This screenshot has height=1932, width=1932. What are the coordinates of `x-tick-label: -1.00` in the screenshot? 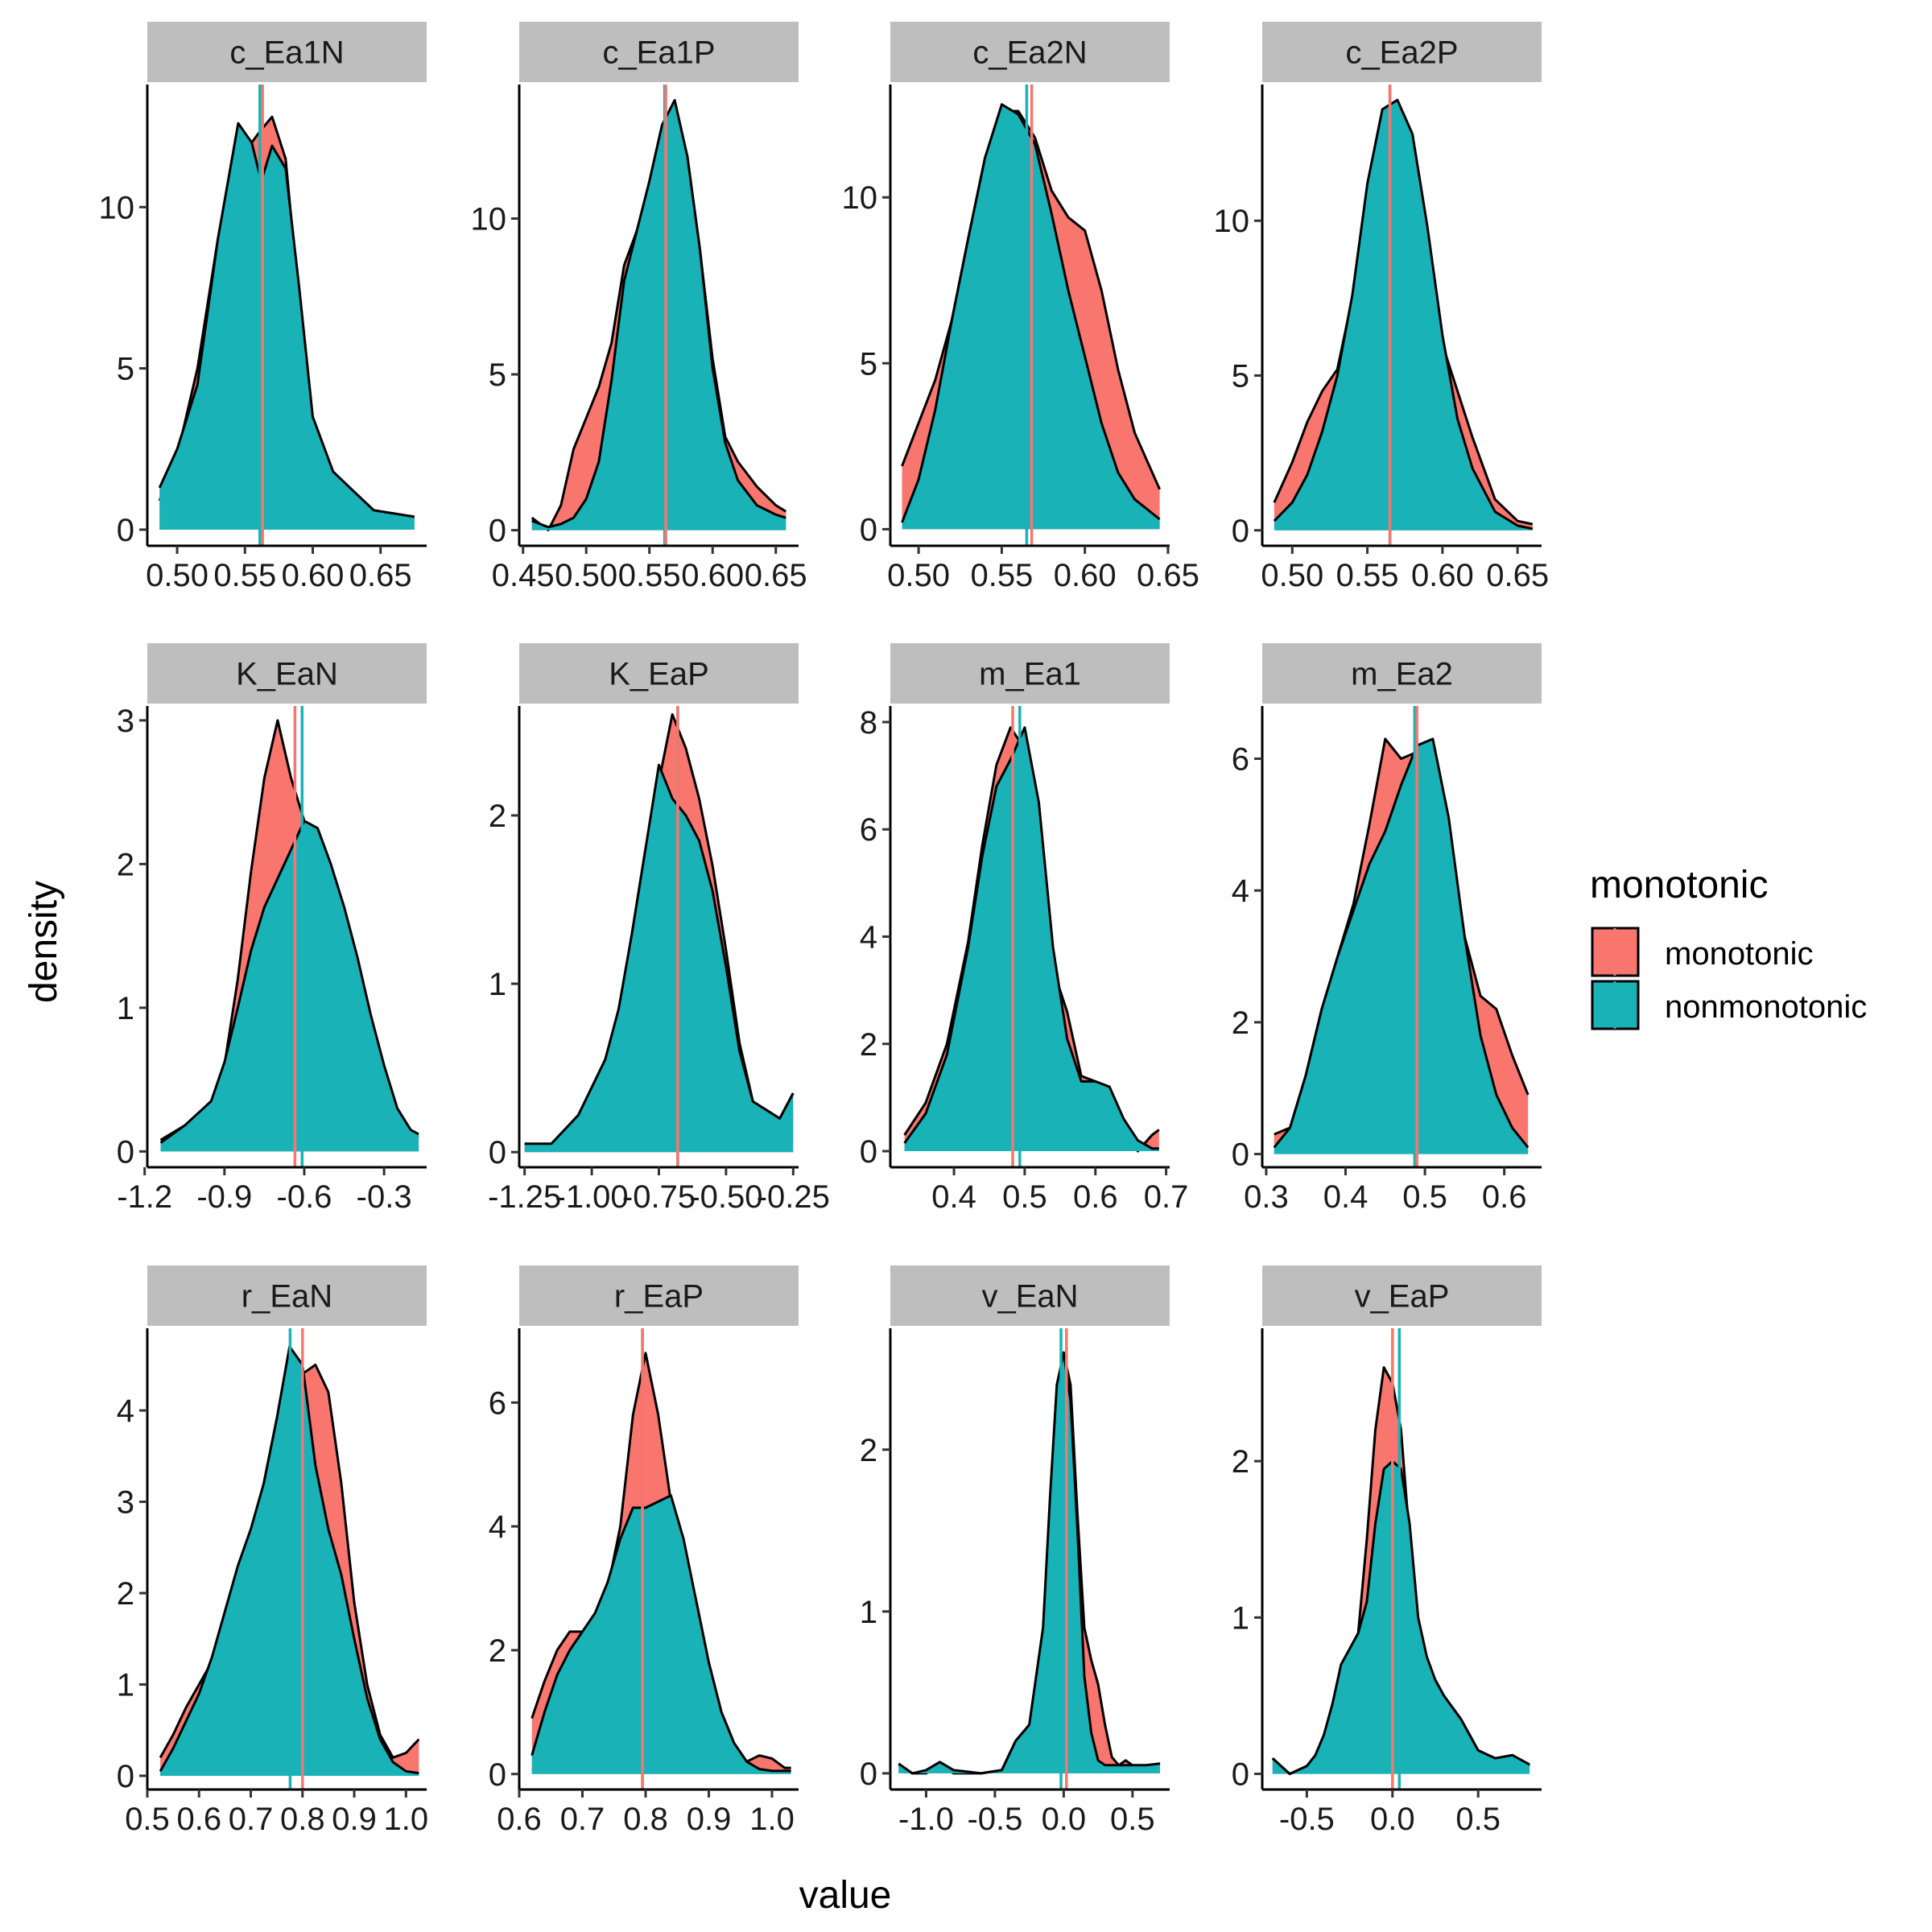 It's located at (592, 1197).